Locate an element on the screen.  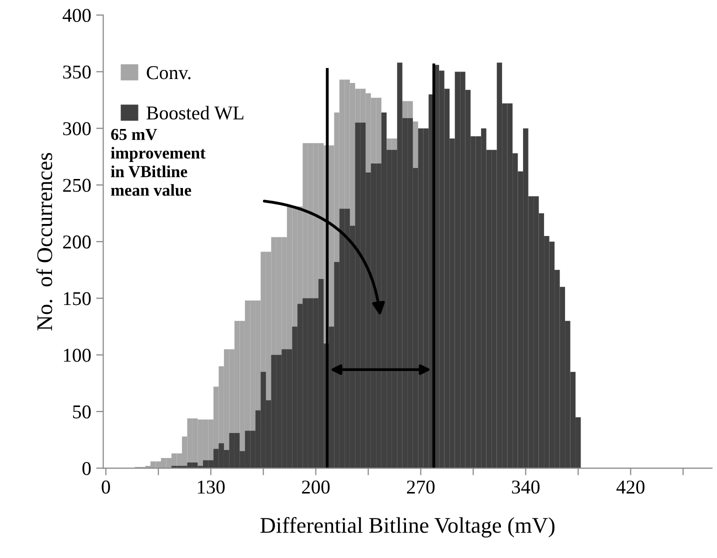
y-tick-label: 350 is located at coordinates (77, 72).